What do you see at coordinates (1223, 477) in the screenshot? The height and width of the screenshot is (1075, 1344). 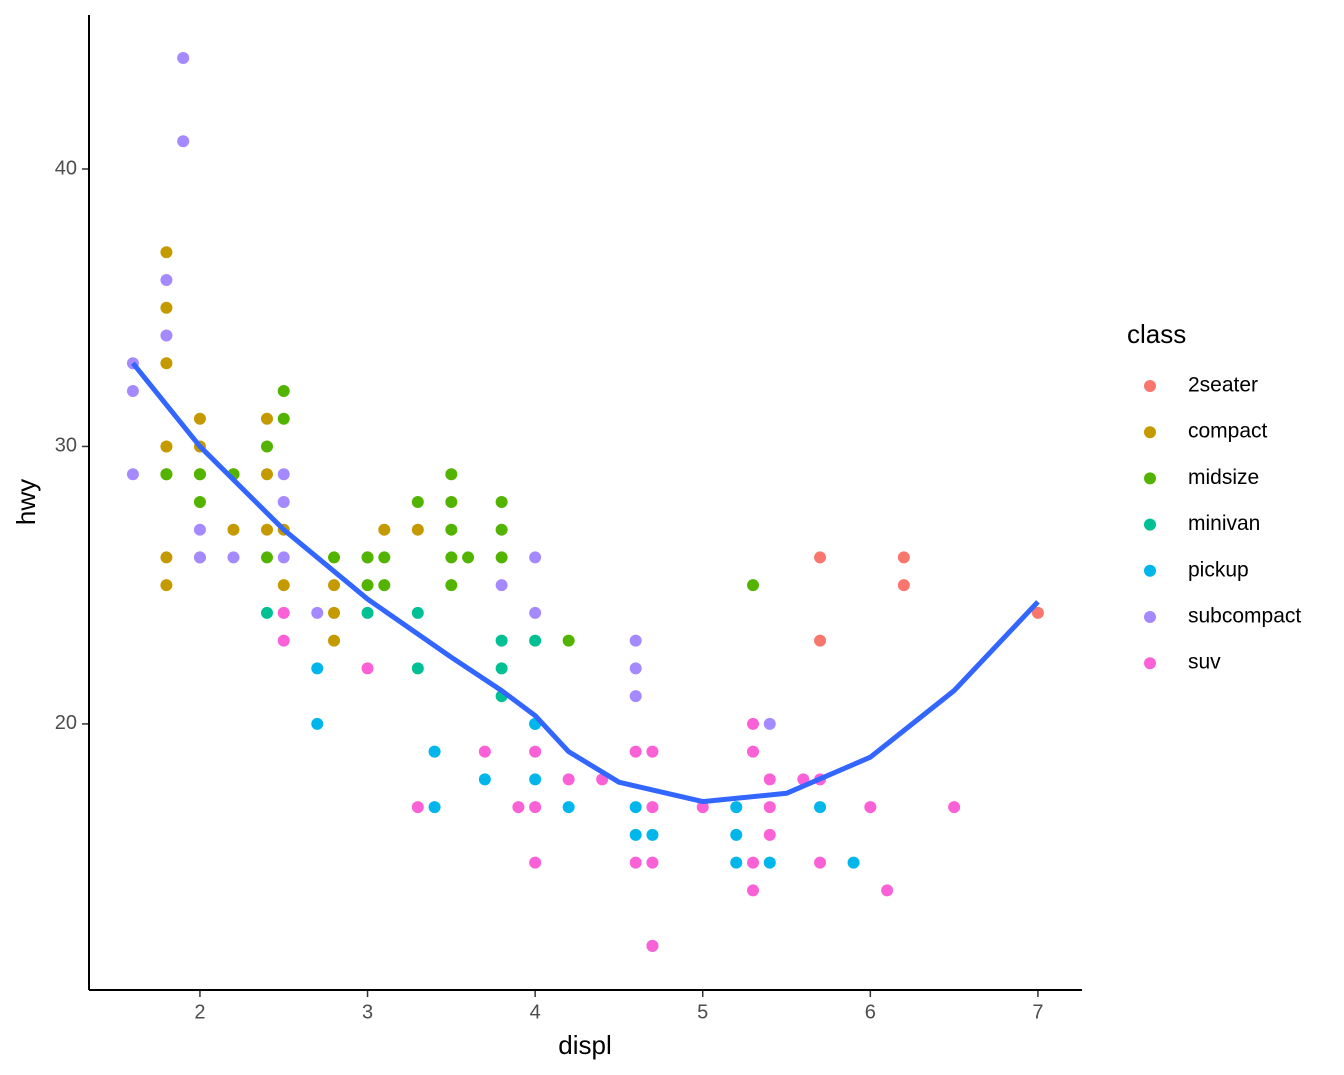 I see `legend-label: midsize` at bounding box center [1223, 477].